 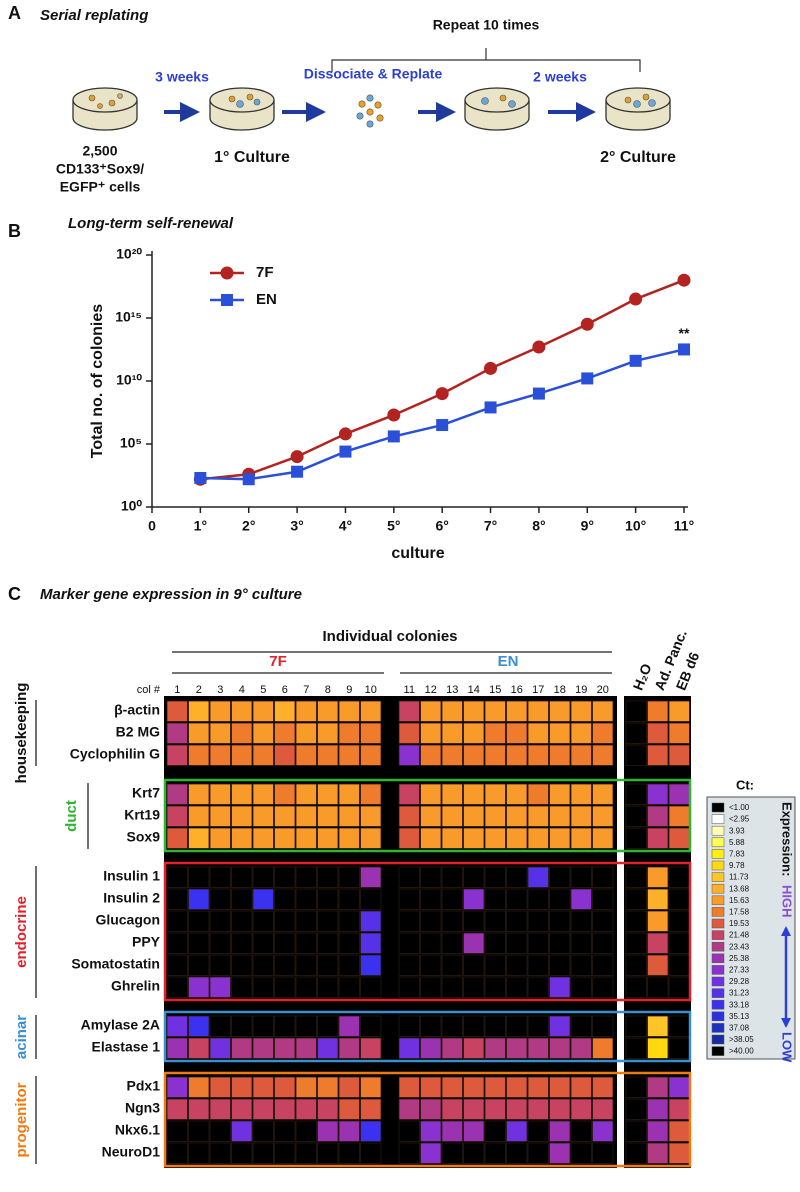 What do you see at coordinates (127, 920) in the screenshot?
I see `gene-label: Glucagon` at bounding box center [127, 920].